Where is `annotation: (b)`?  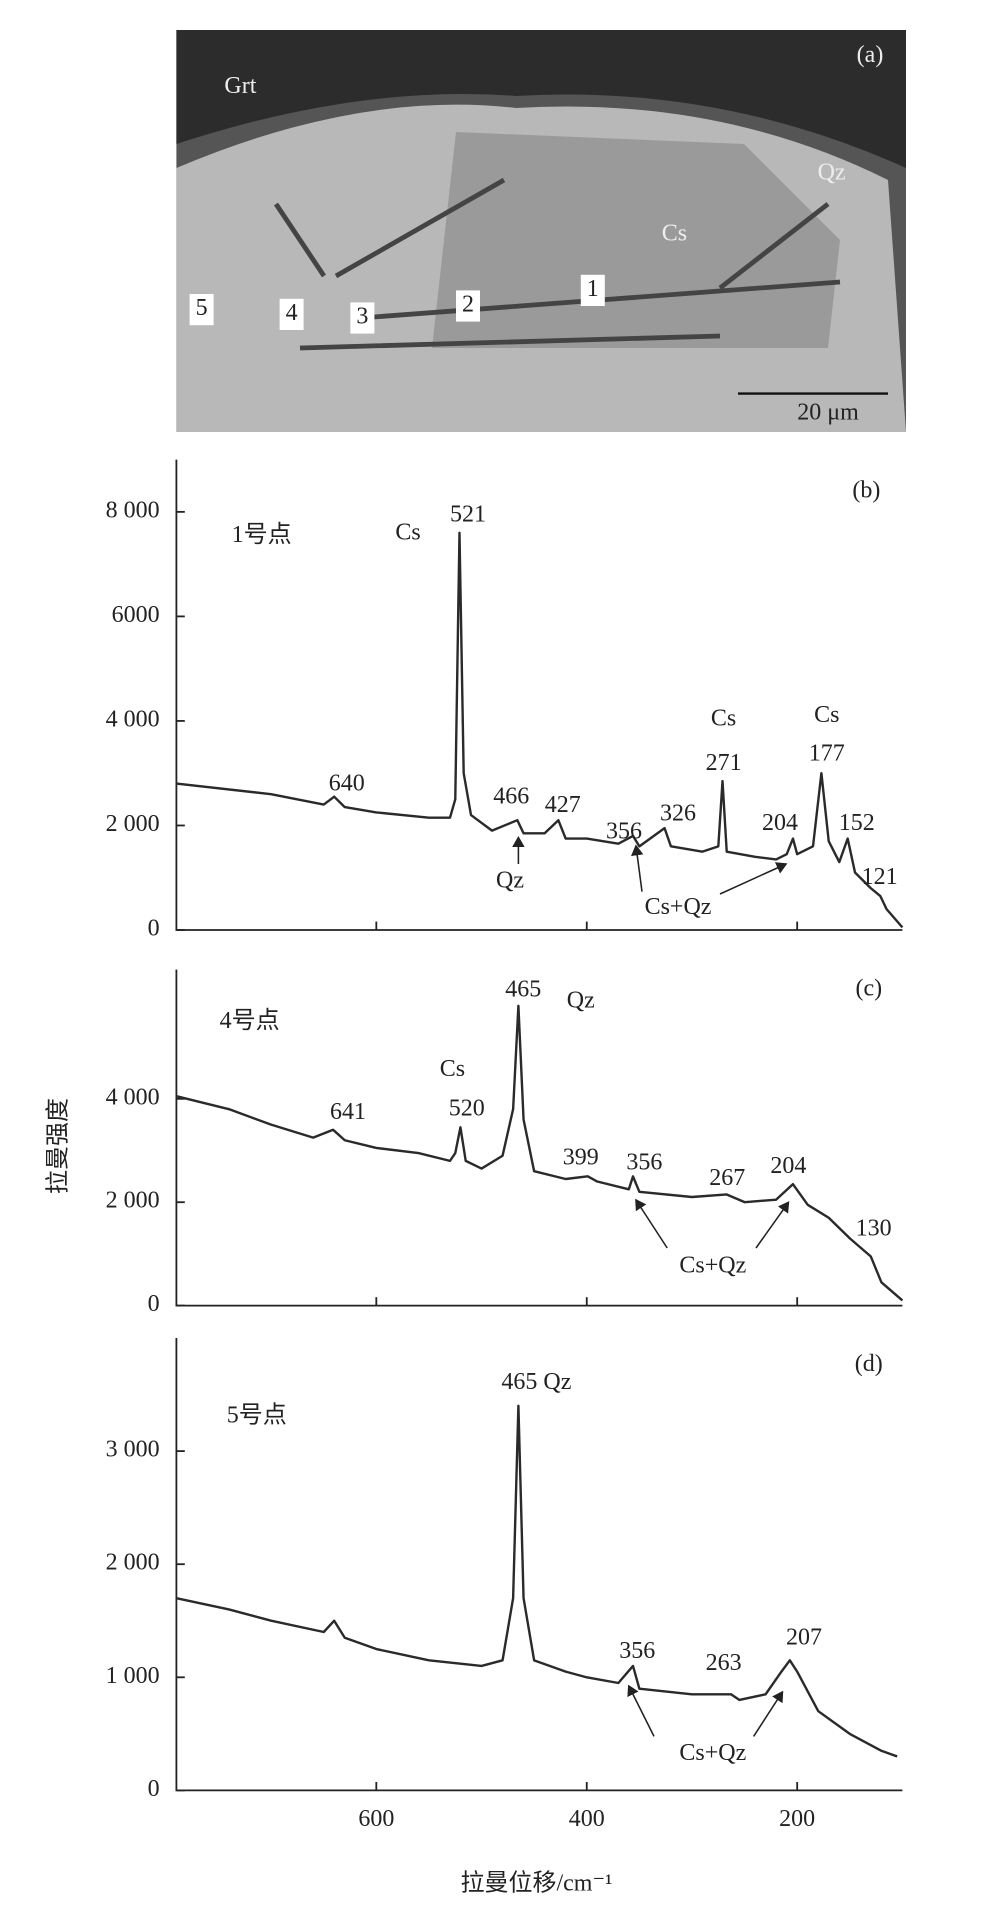
annotation: (b) is located at coordinates (866, 491).